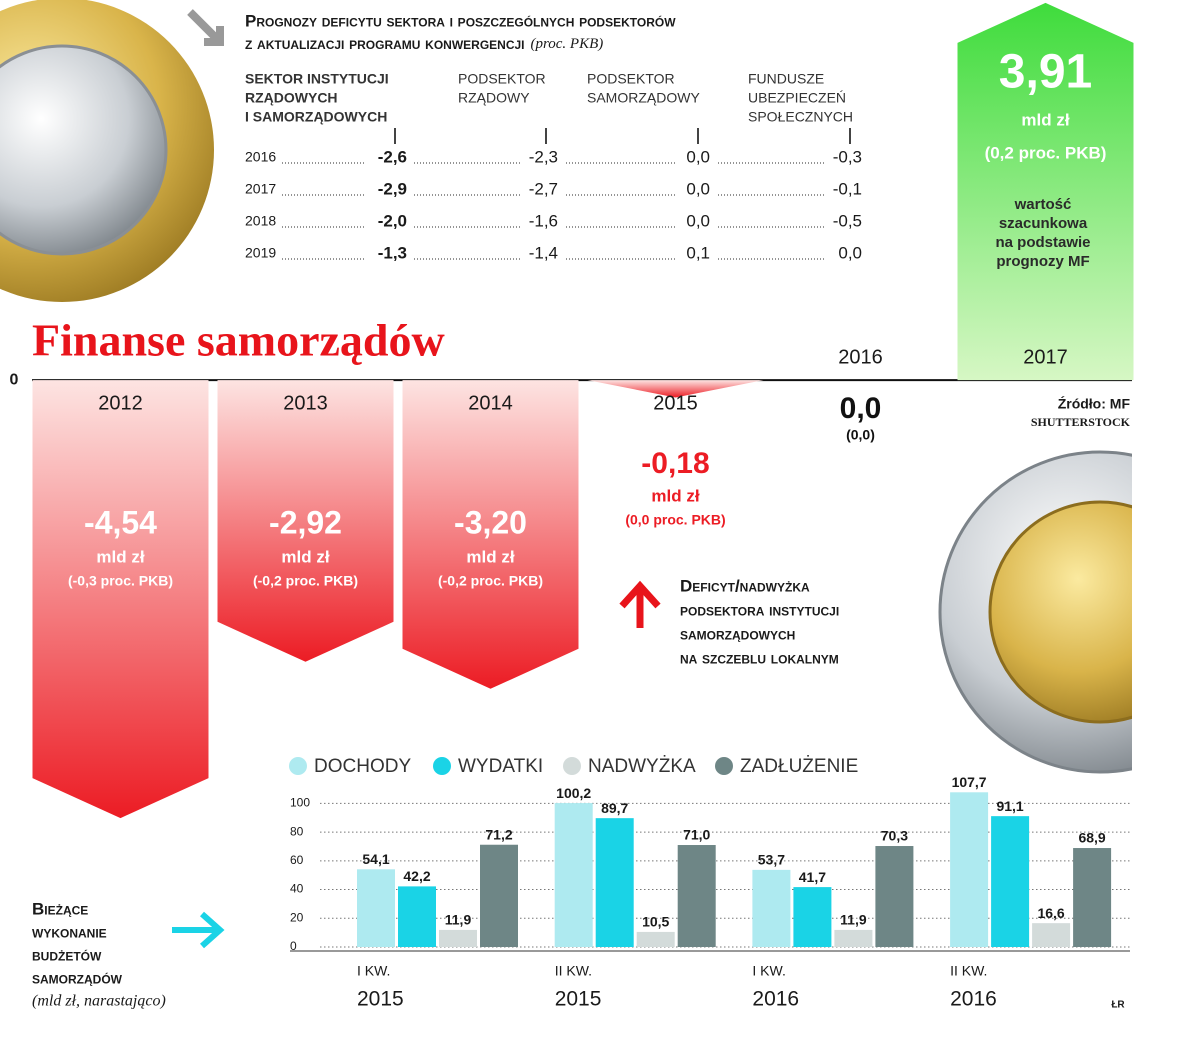 Image resolution: width=1200 pixels, height=1053 pixels. Describe the element at coordinates (800, 117) in the screenshot. I see `column-header: SPOŁECZNYCH` at that location.